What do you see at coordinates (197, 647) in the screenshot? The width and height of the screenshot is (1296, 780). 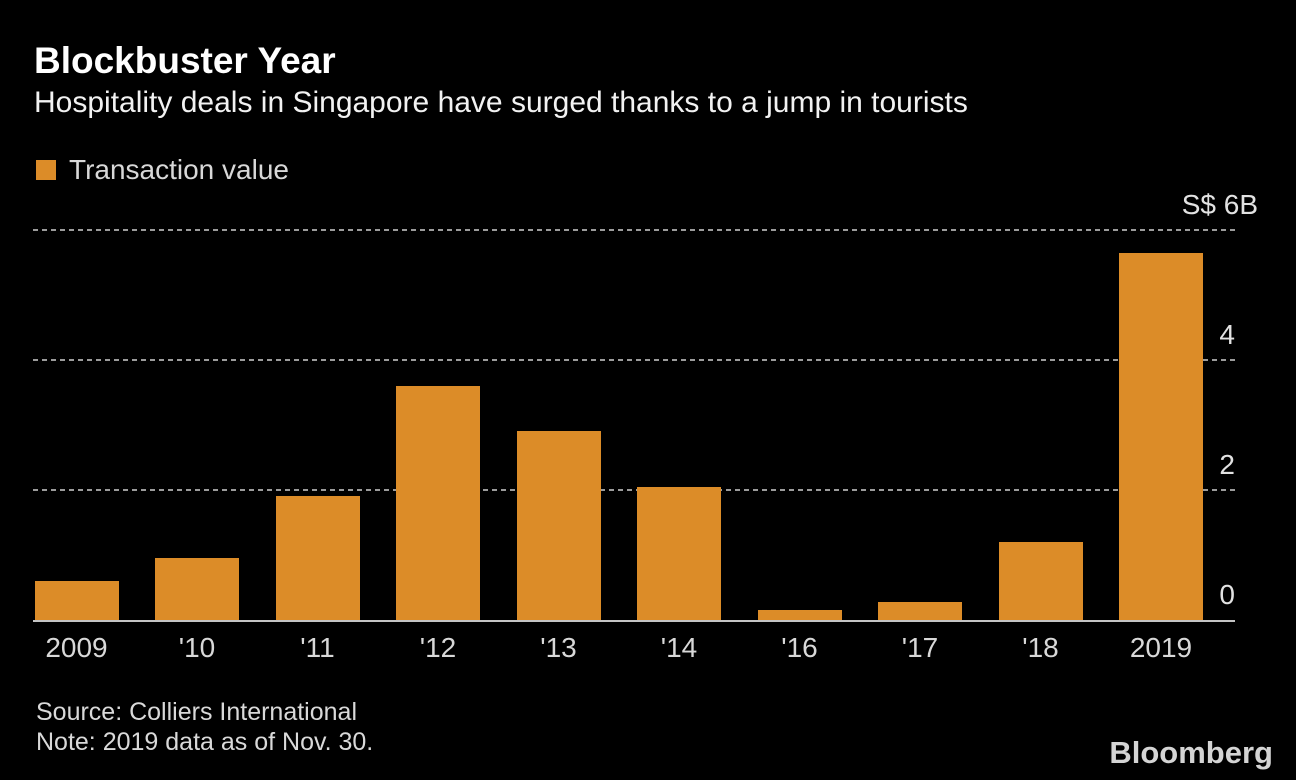 I see `x-axis-label-10: '10` at bounding box center [197, 647].